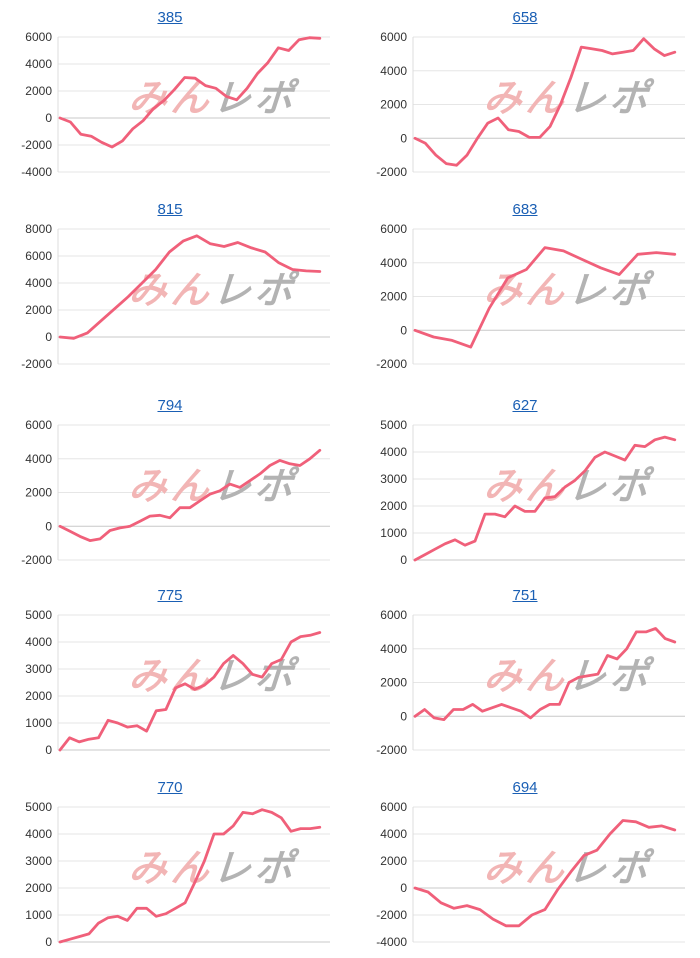  I want to click on chart-title-link: 751, so click(525, 595).